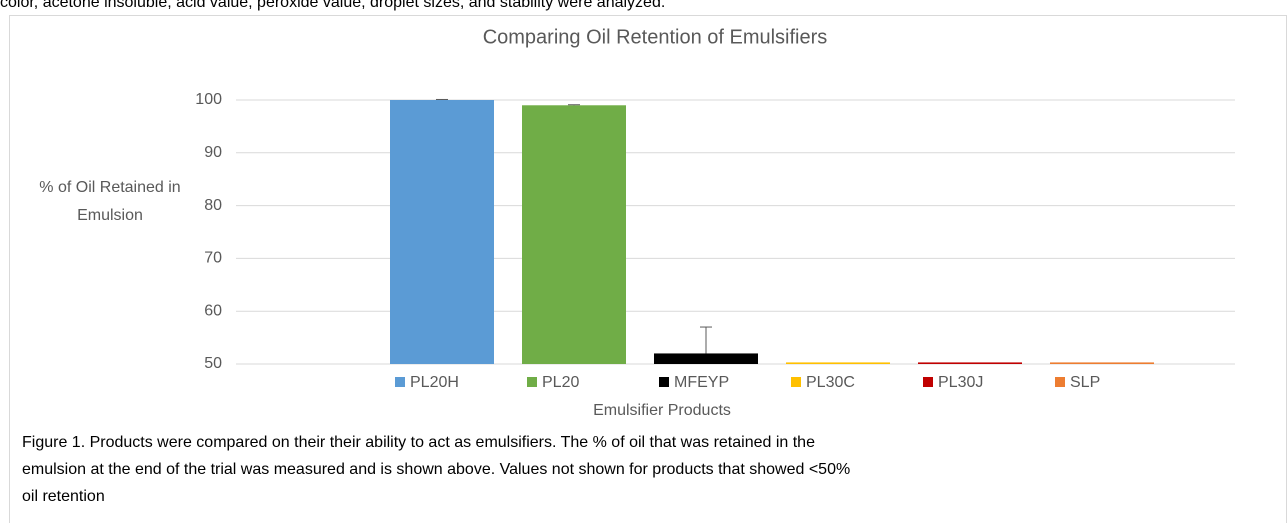  What do you see at coordinates (662, 410) in the screenshot?
I see `x-axis-label: Emulsifier Products` at bounding box center [662, 410].